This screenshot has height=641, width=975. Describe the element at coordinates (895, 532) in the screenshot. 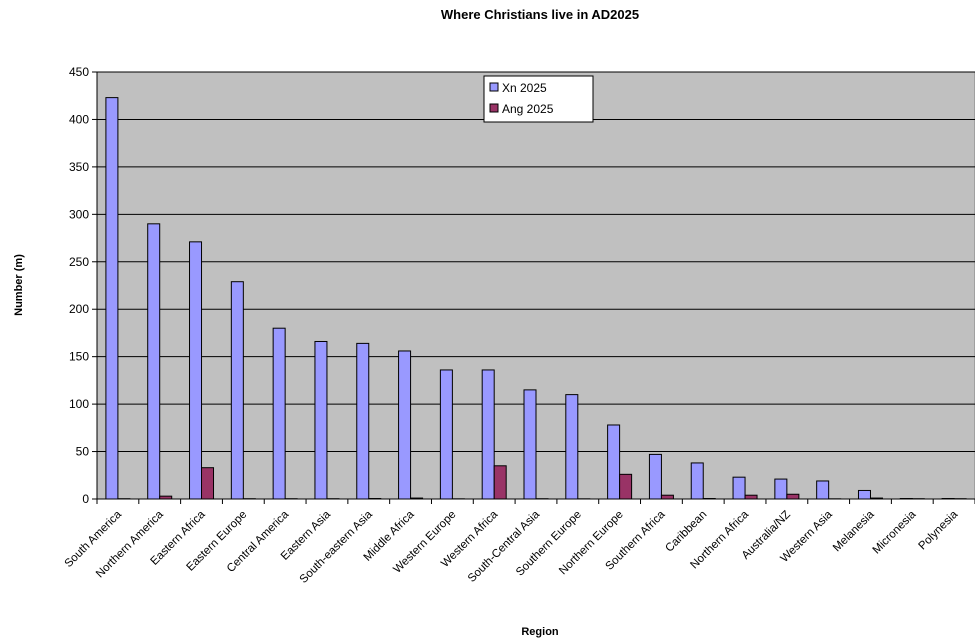

I see `x-tick-label: Micronesia` at that location.